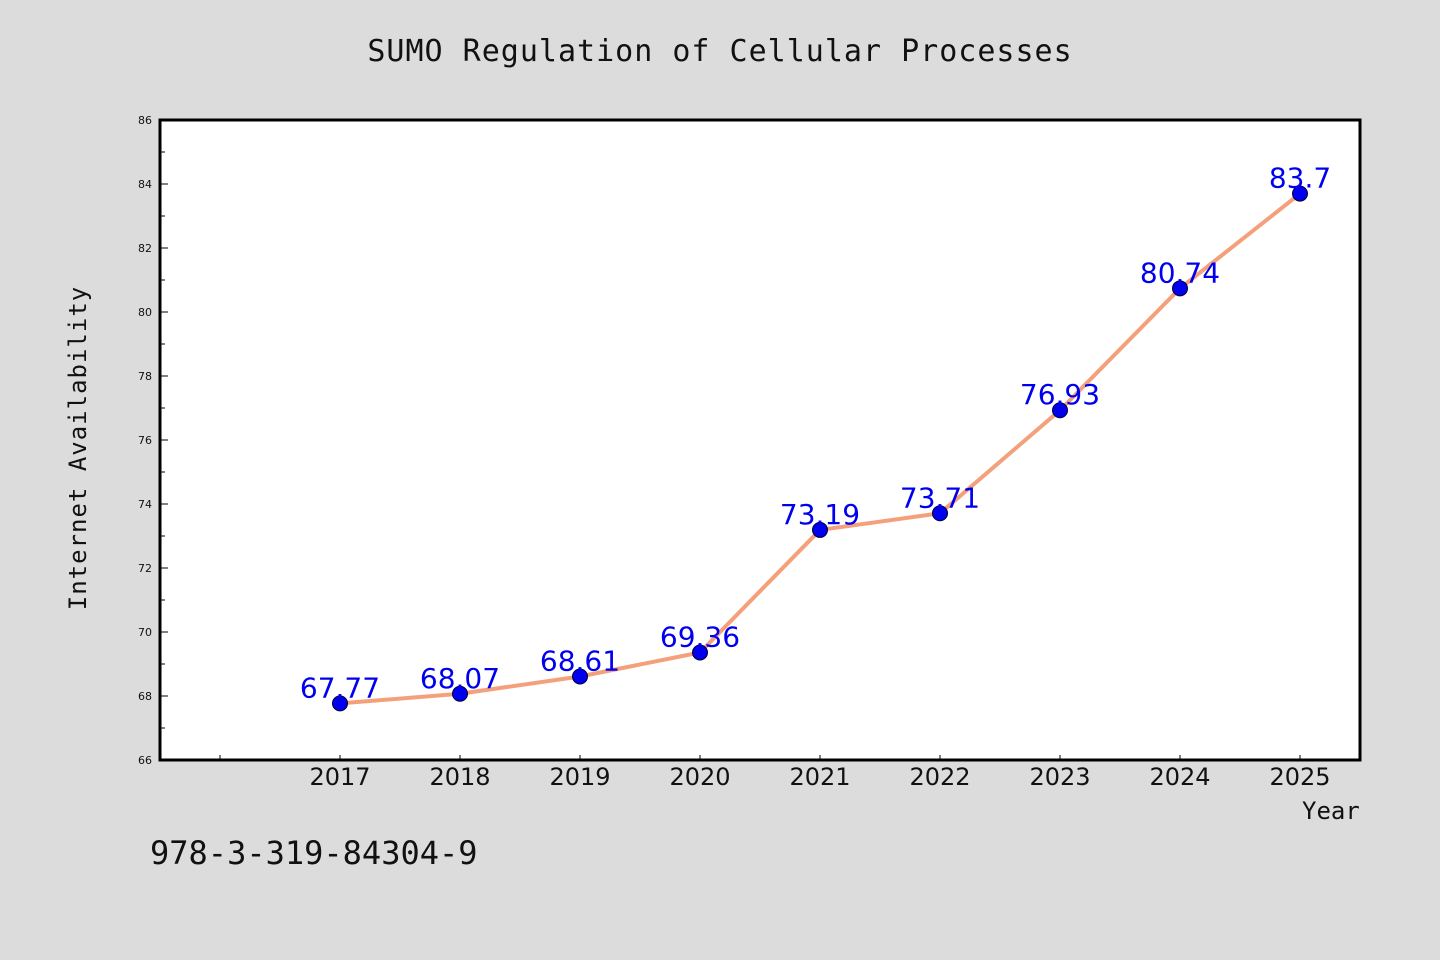  I want to click on y-tick-label: 78, so click(145, 376).